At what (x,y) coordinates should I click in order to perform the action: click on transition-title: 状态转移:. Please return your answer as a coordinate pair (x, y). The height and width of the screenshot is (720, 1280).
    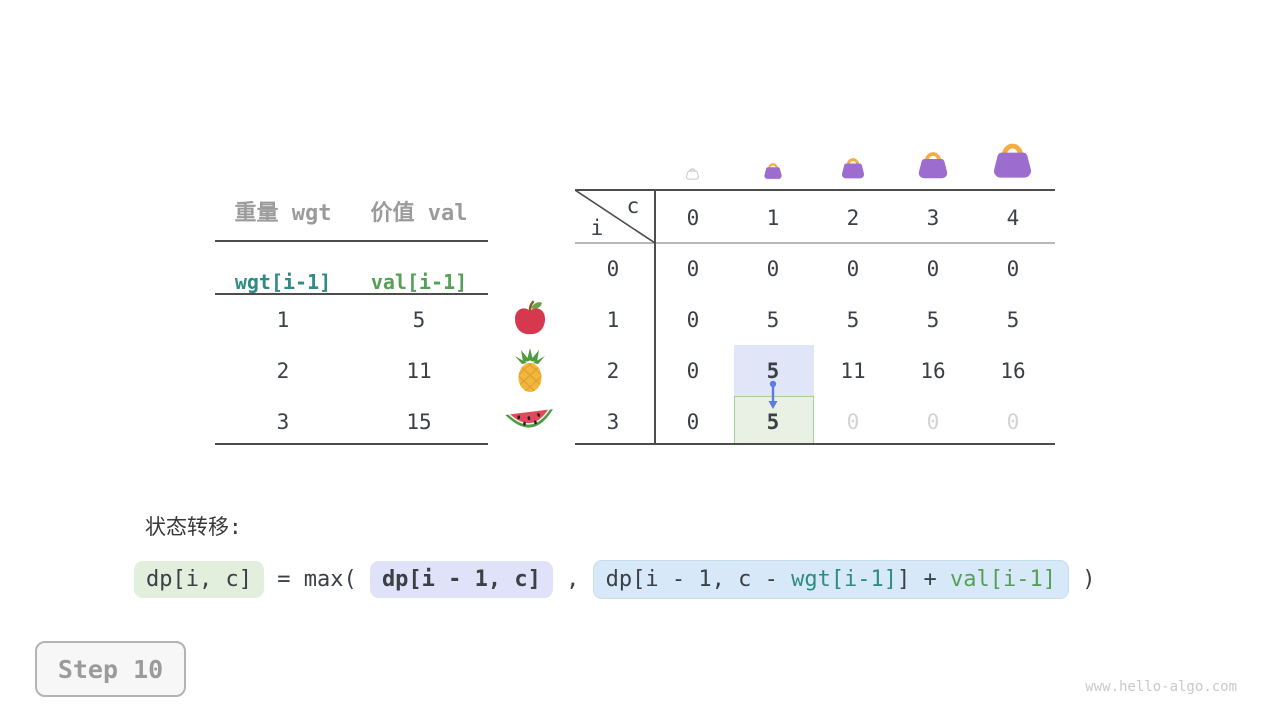
    Looking at the image, I should click on (193, 527).